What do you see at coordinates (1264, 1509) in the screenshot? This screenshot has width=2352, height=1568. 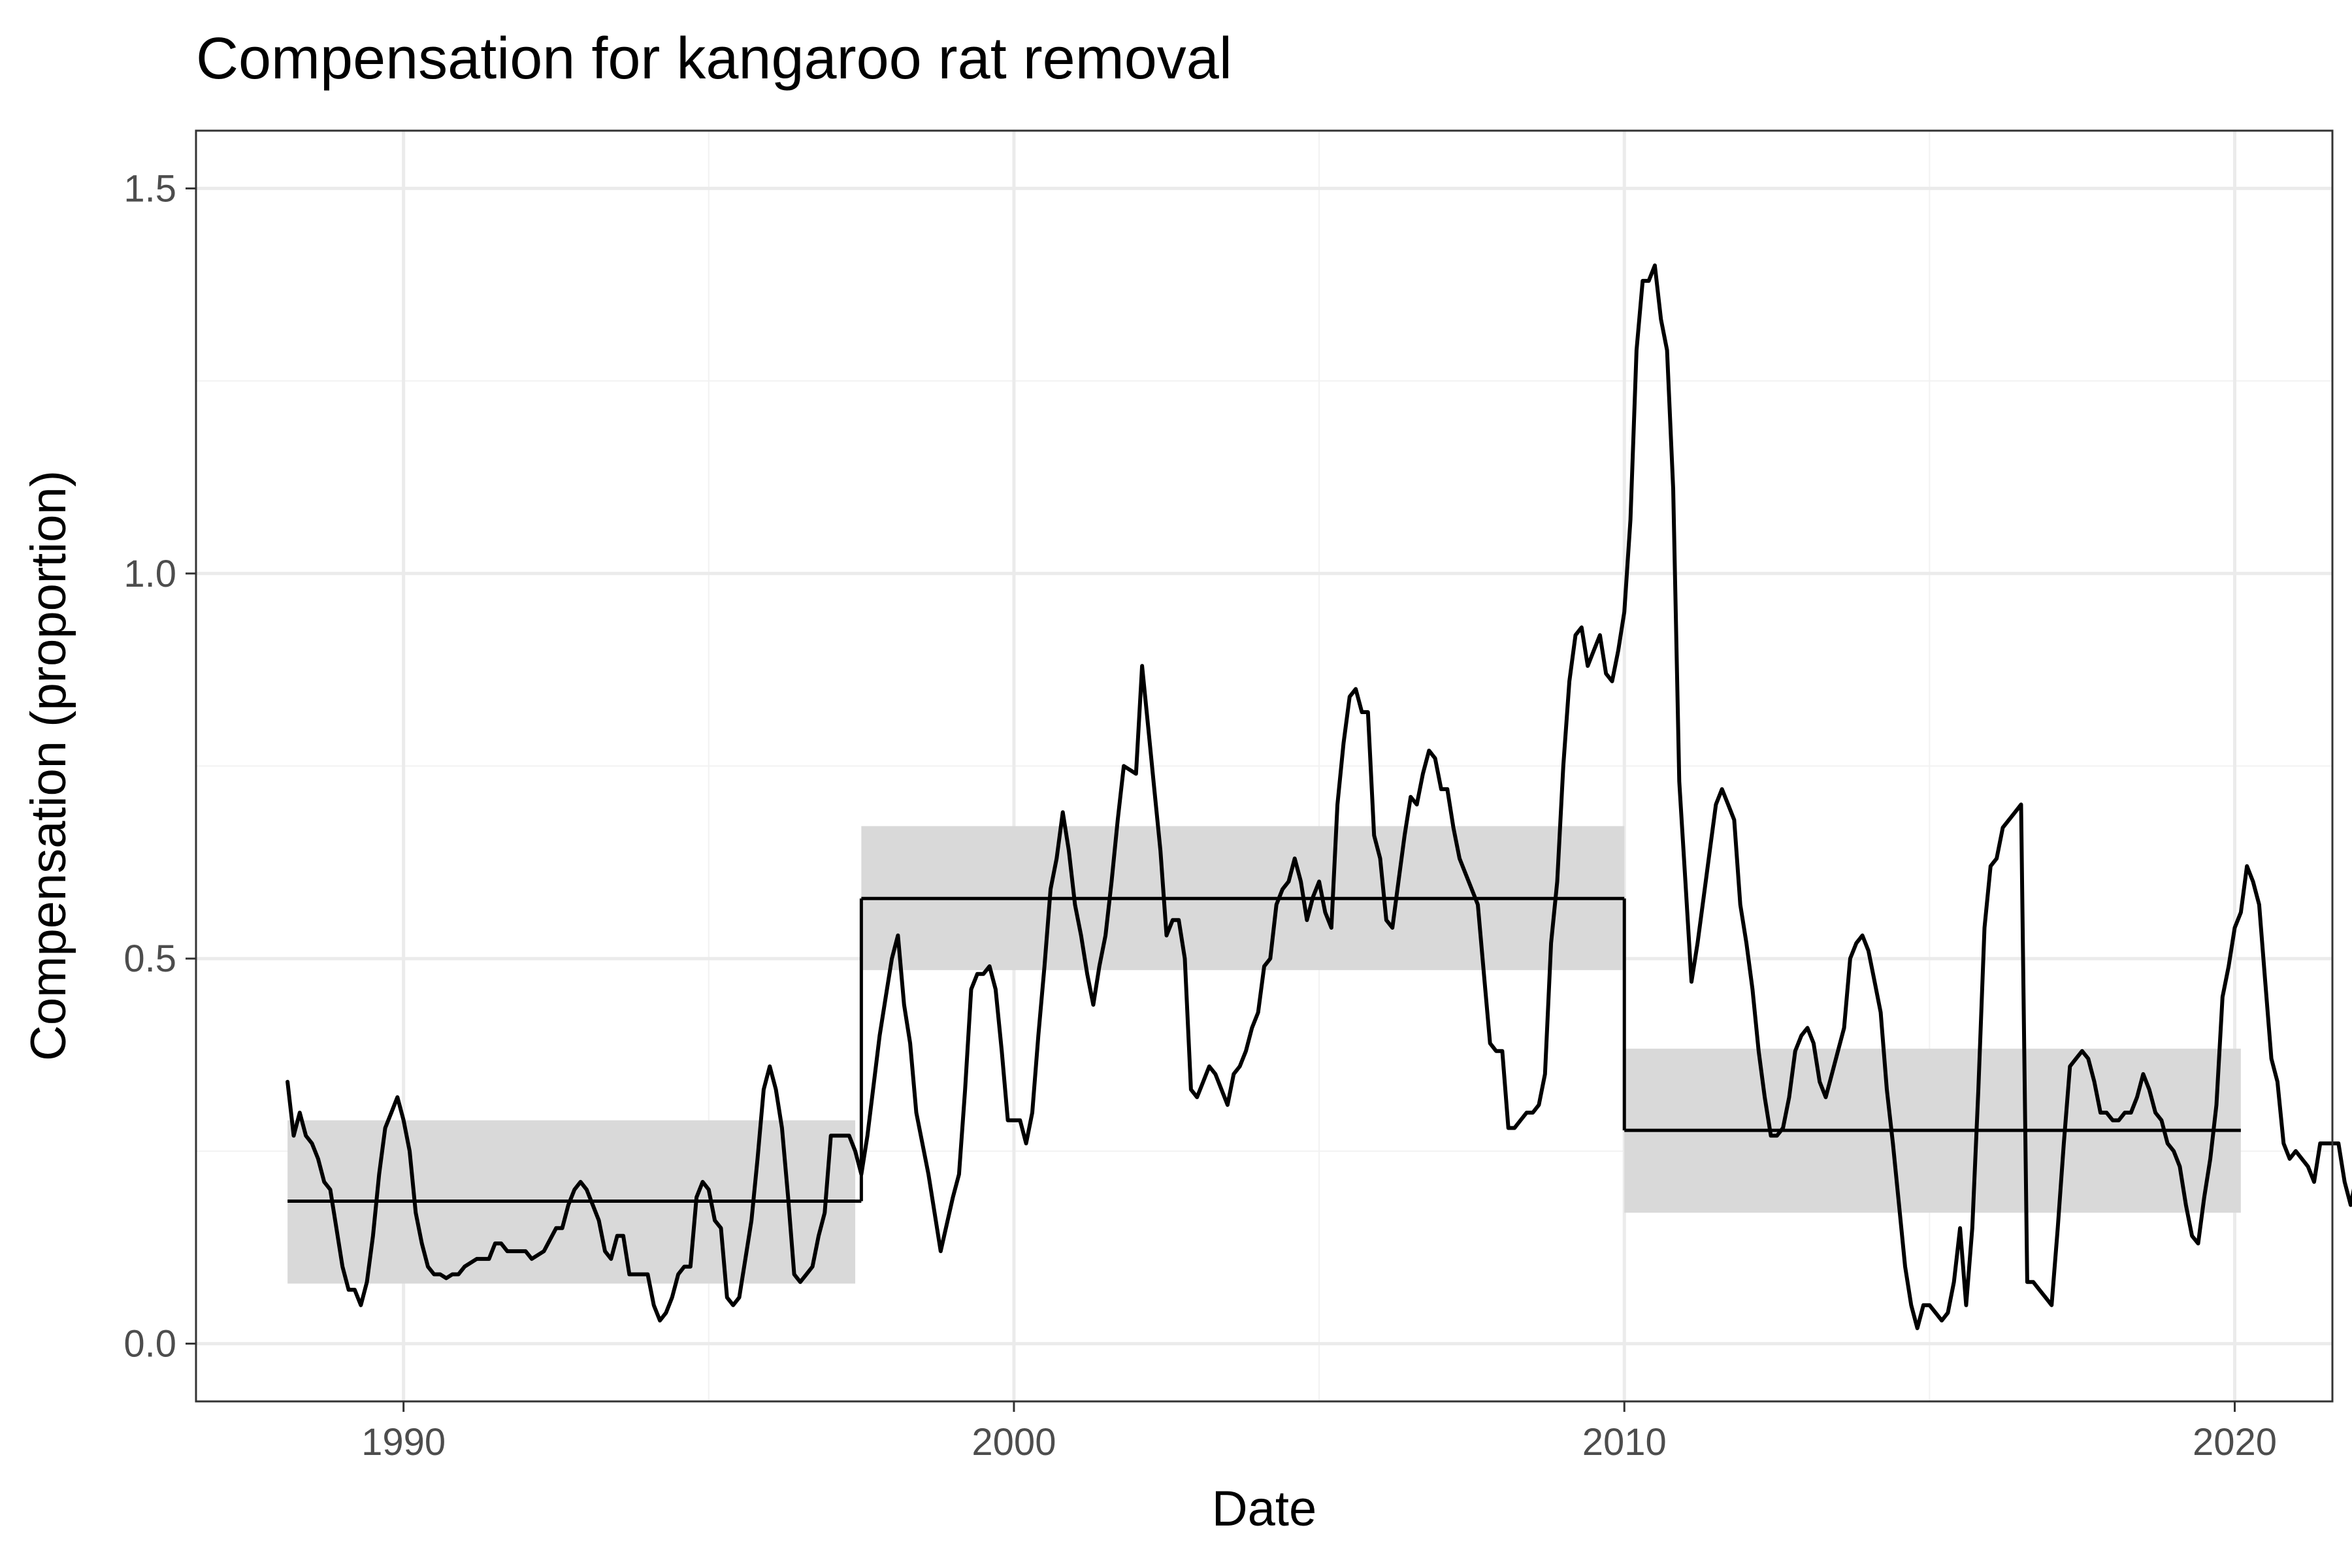 I see `x-axis-title: Date` at bounding box center [1264, 1509].